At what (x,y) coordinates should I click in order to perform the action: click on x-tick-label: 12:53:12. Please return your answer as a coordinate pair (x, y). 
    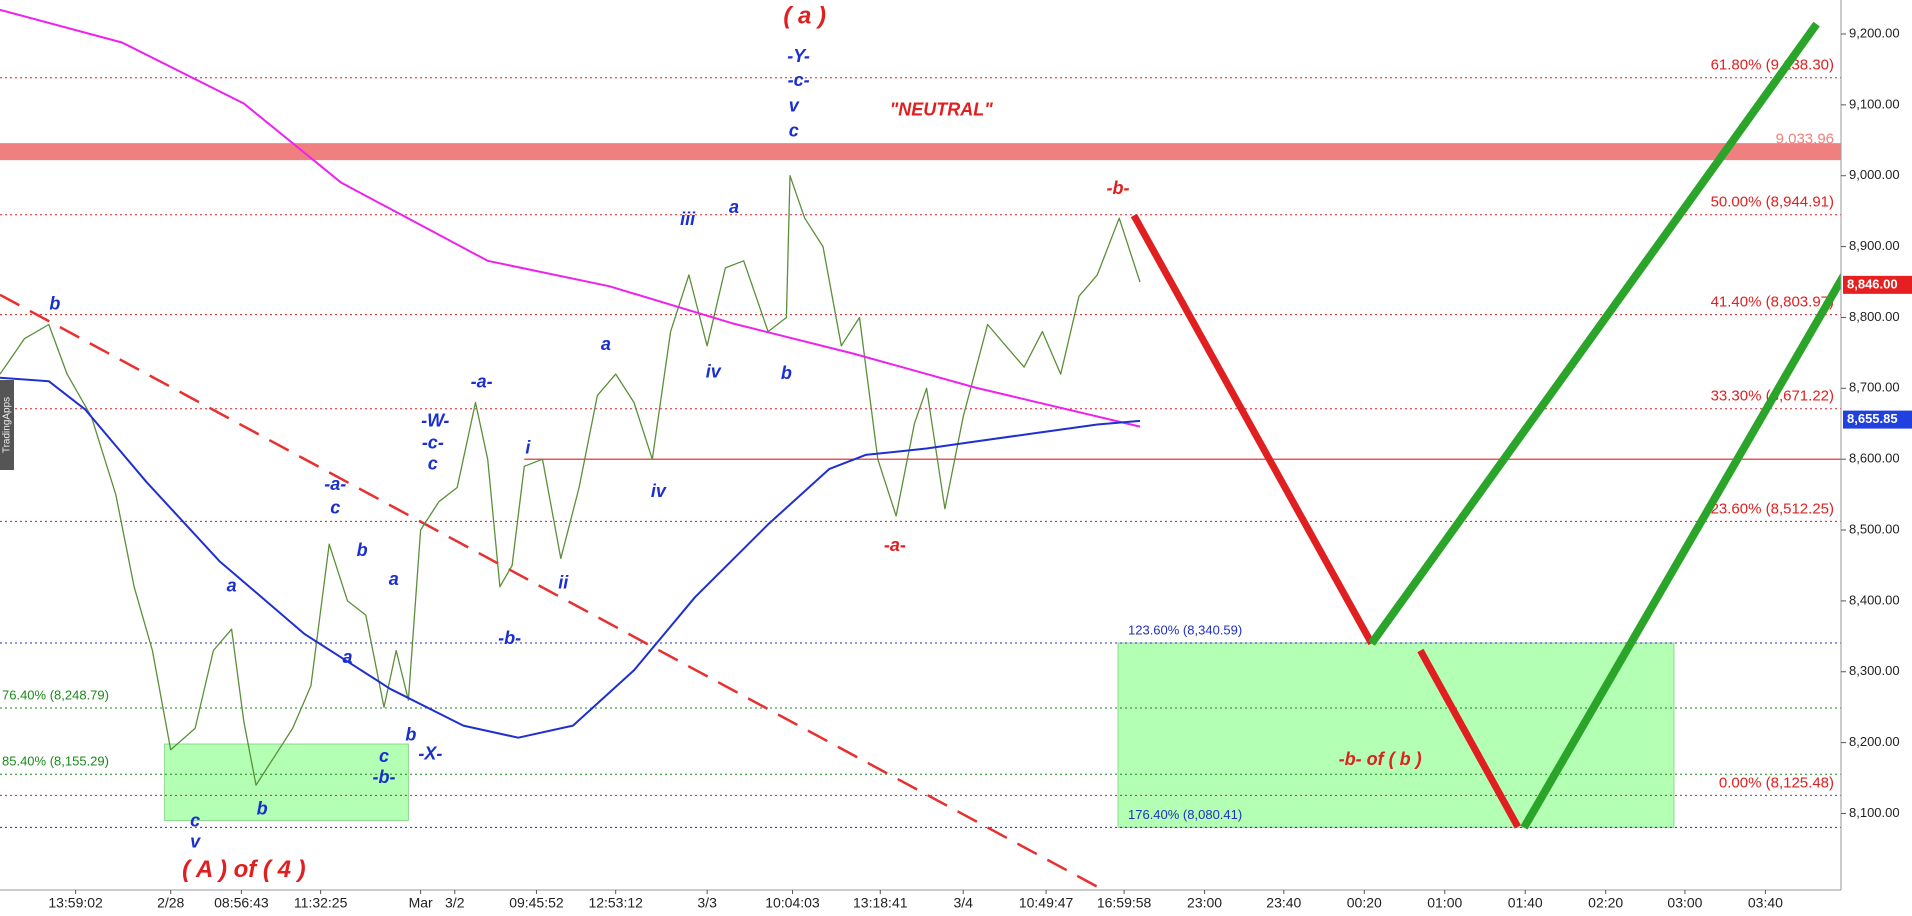
    Looking at the image, I should click on (615, 903).